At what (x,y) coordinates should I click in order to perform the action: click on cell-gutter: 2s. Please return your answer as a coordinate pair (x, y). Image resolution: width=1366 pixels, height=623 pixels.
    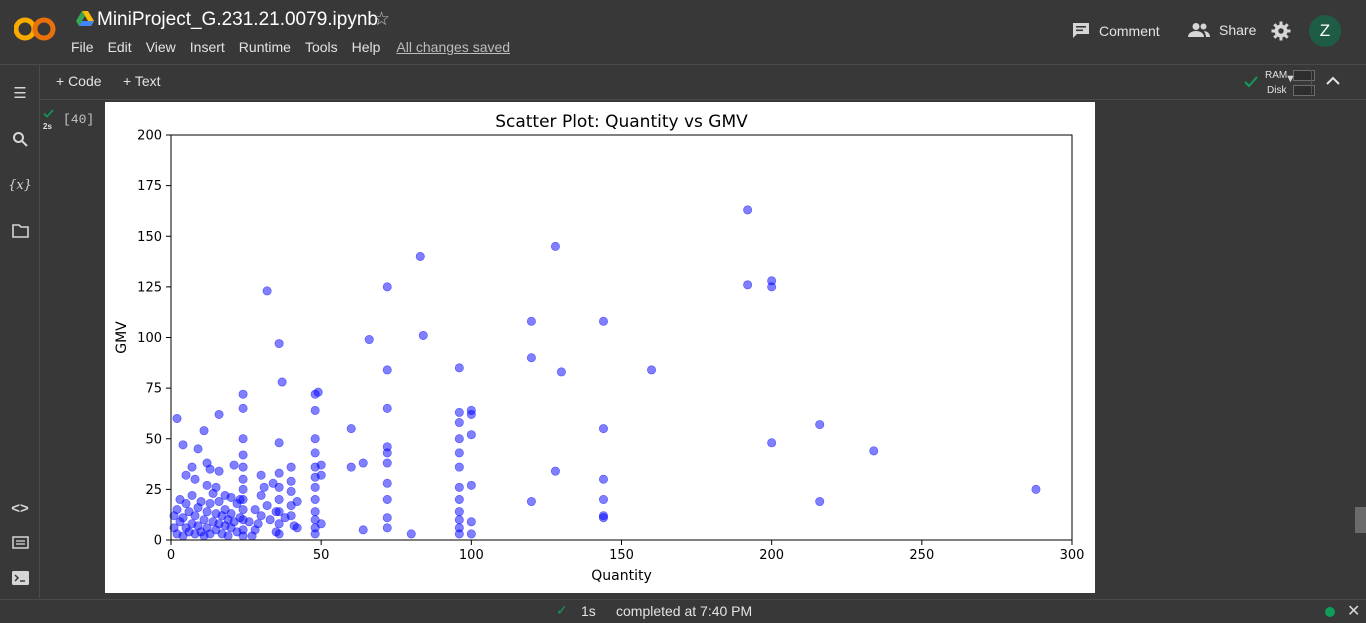
    Looking at the image, I should click on (72, 349).